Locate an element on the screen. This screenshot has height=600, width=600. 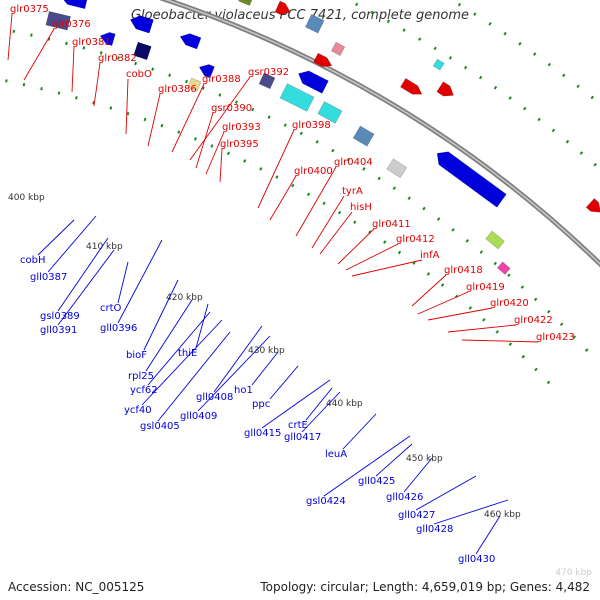
gene-label-glr0381: glr0381 is located at coordinates (91, 42).